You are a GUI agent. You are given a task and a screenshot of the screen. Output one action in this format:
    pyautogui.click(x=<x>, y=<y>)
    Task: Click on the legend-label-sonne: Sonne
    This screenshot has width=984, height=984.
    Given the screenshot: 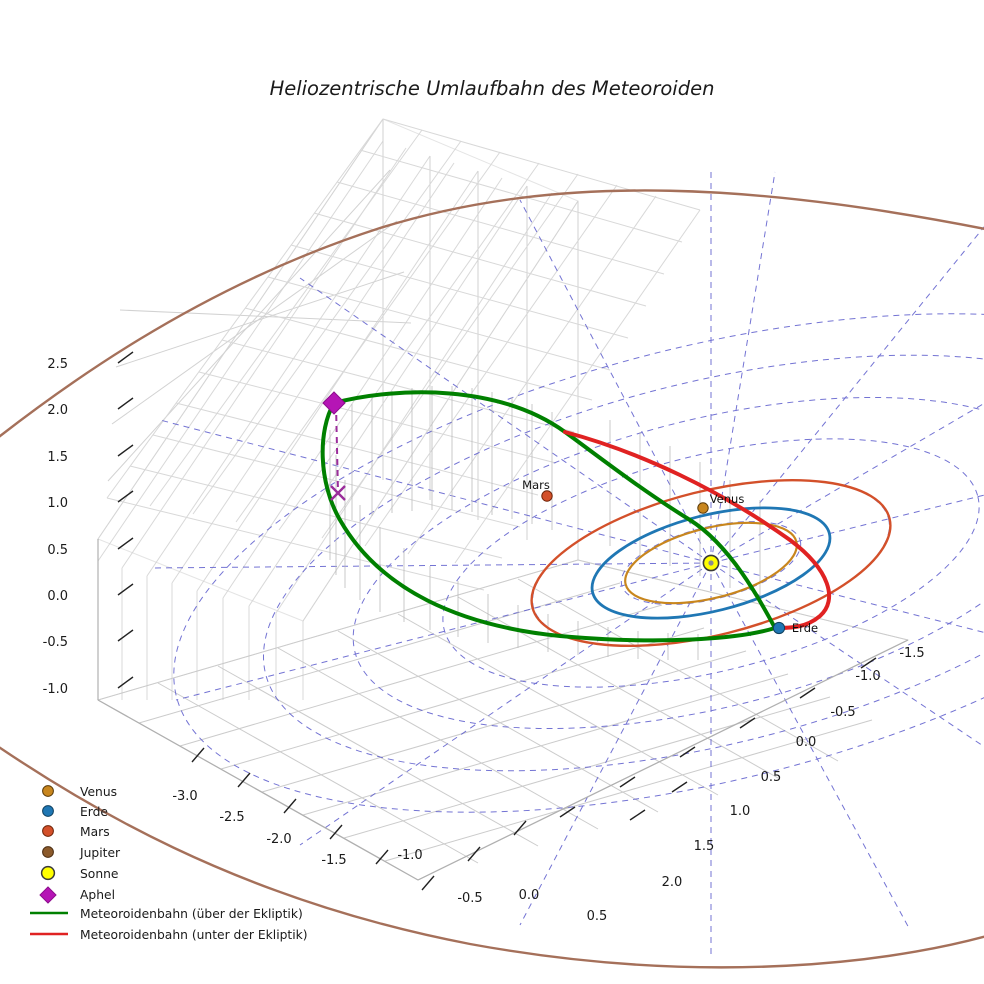 What is the action you would take?
    pyautogui.click(x=99, y=874)
    